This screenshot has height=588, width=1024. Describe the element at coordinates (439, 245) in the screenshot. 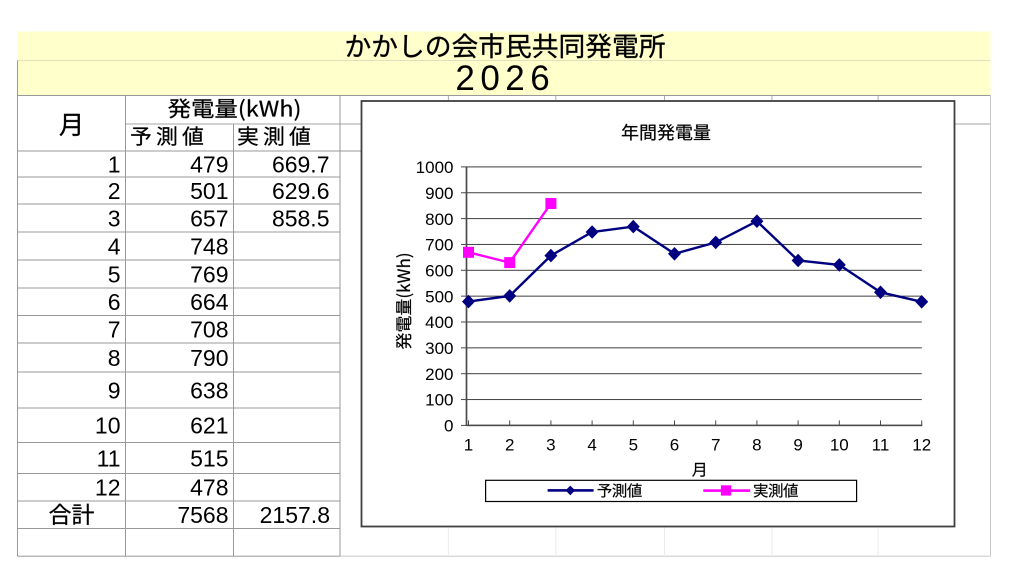

I see `svg-text: 700` at that location.